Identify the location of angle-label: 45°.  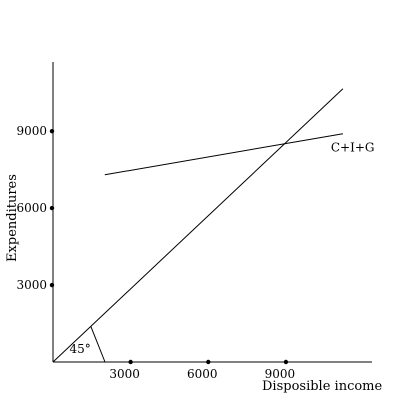
(80, 349).